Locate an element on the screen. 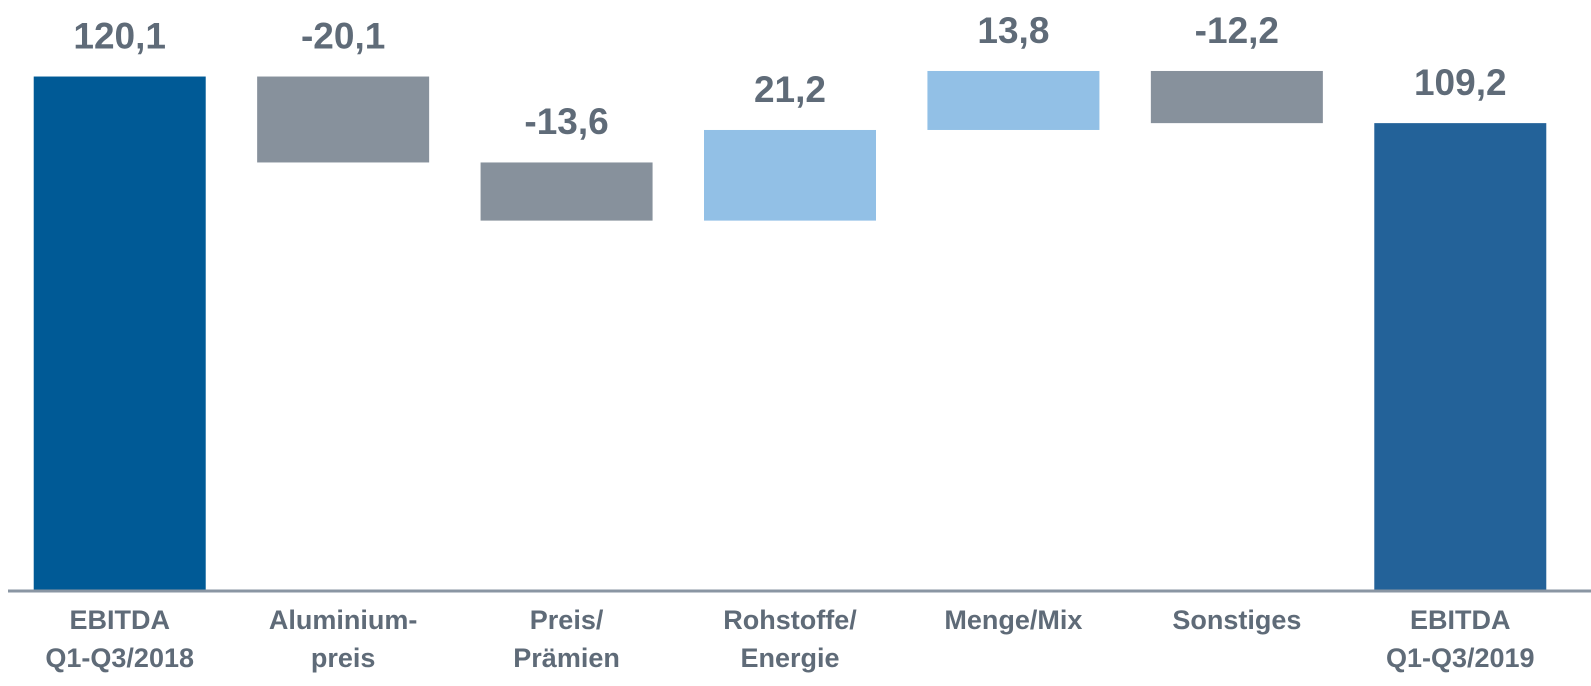 The width and height of the screenshot is (1591, 686). value-label: -20,1 is located at coordinates (343, 35).